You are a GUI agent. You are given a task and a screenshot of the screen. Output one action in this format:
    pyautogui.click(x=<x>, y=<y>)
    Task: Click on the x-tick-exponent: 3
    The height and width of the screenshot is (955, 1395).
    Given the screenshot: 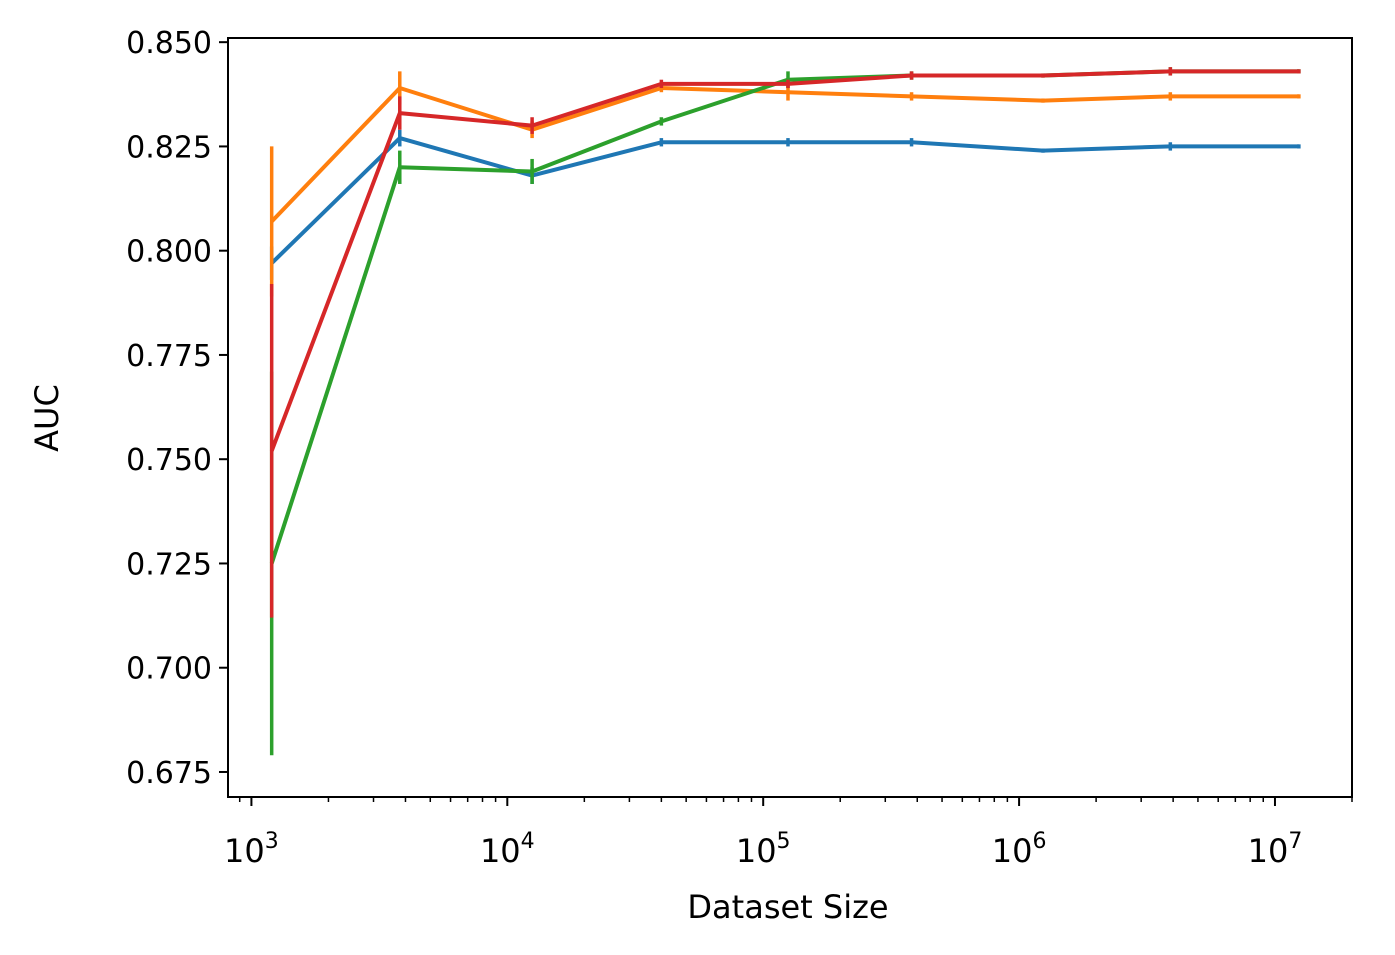 What is the action you would take?
    pyautogui.click(x=272, y=841)
    